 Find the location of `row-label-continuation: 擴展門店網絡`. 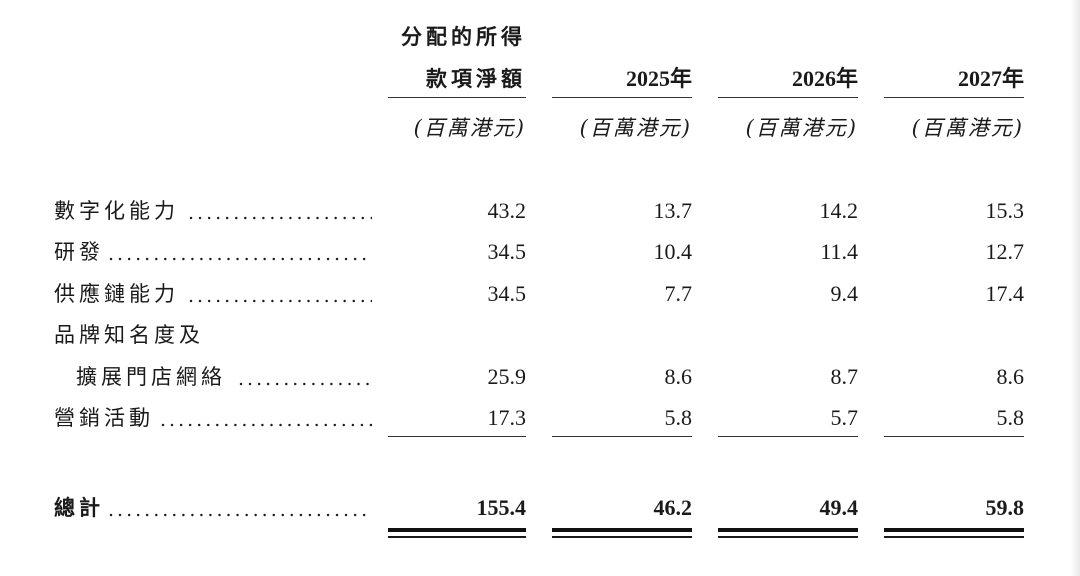

row-label-continuation: 擴展門店網絡 is located at coordinates (151, 377).